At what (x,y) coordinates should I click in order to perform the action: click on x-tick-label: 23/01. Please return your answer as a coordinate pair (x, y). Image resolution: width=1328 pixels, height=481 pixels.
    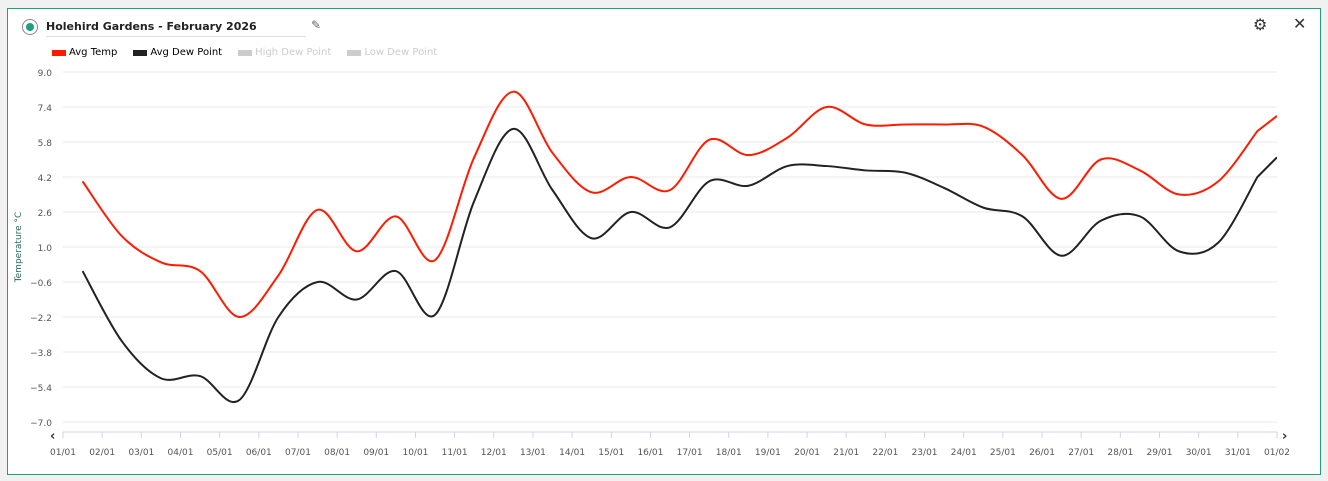
    Looking at the image, I should click on (925, 453).